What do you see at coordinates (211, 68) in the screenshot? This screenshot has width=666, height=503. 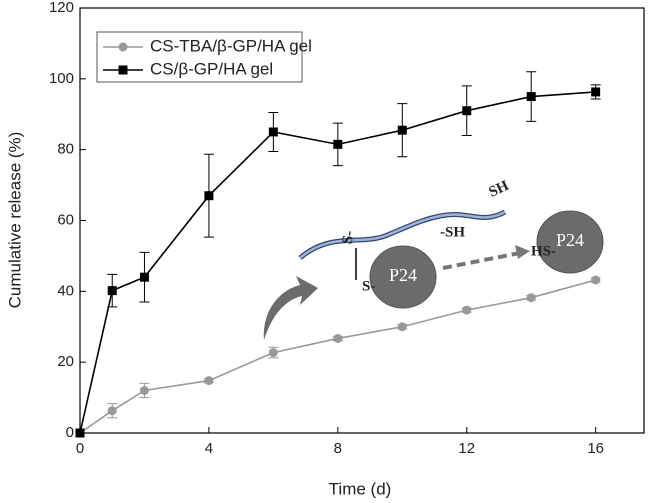 I see `legend-label: CS/β-GP/HA gel` at bounding box center [211, 68].